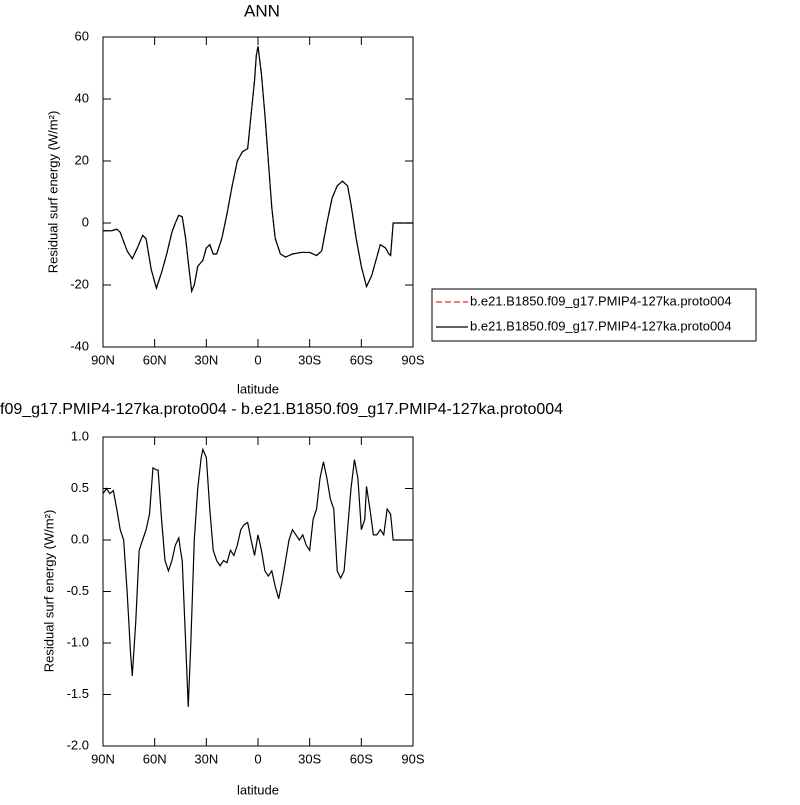 This screenshot has height=805, width=800. I want to click on y-tick-label: 40, so click(82, 97).